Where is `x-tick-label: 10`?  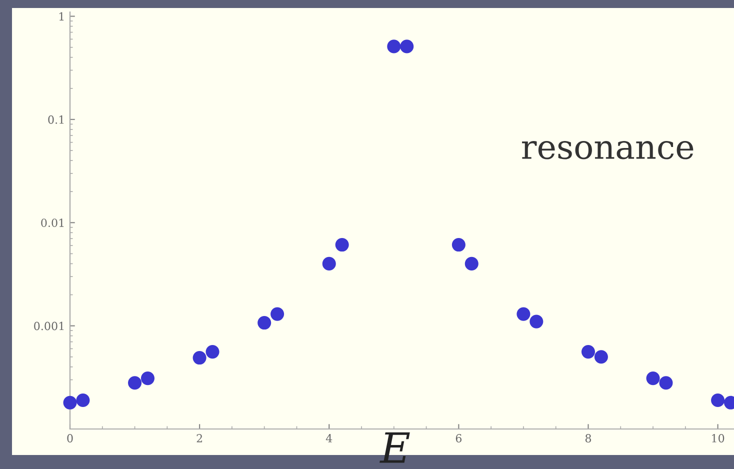
x-tick-label: 10 is located at coordinates (718, 438).